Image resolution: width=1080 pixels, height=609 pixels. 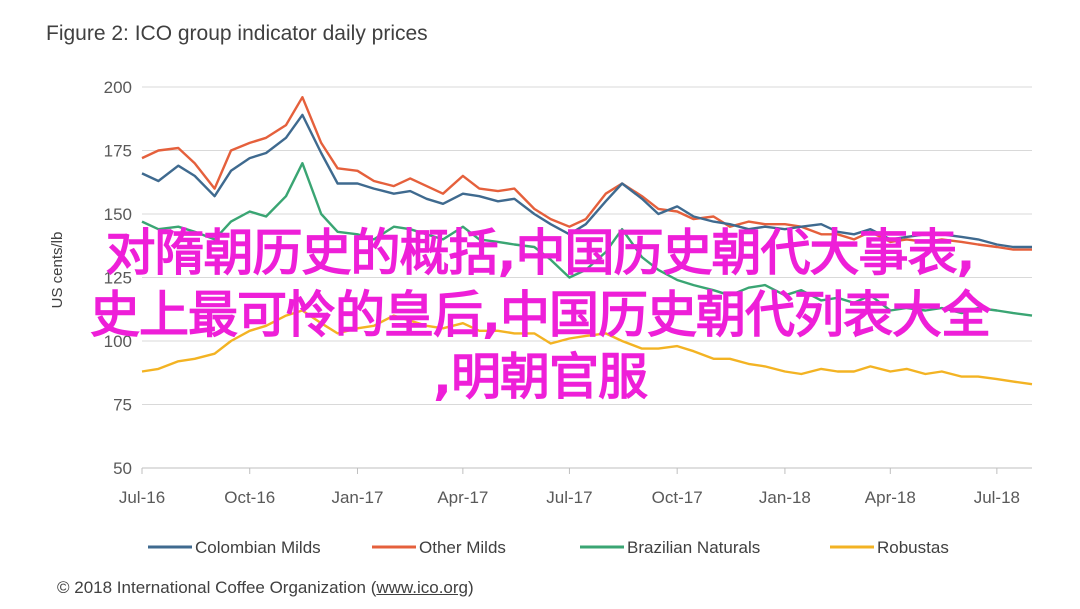 I want to click on x-tick-label: Jul-17, so click(x=569, y=497).